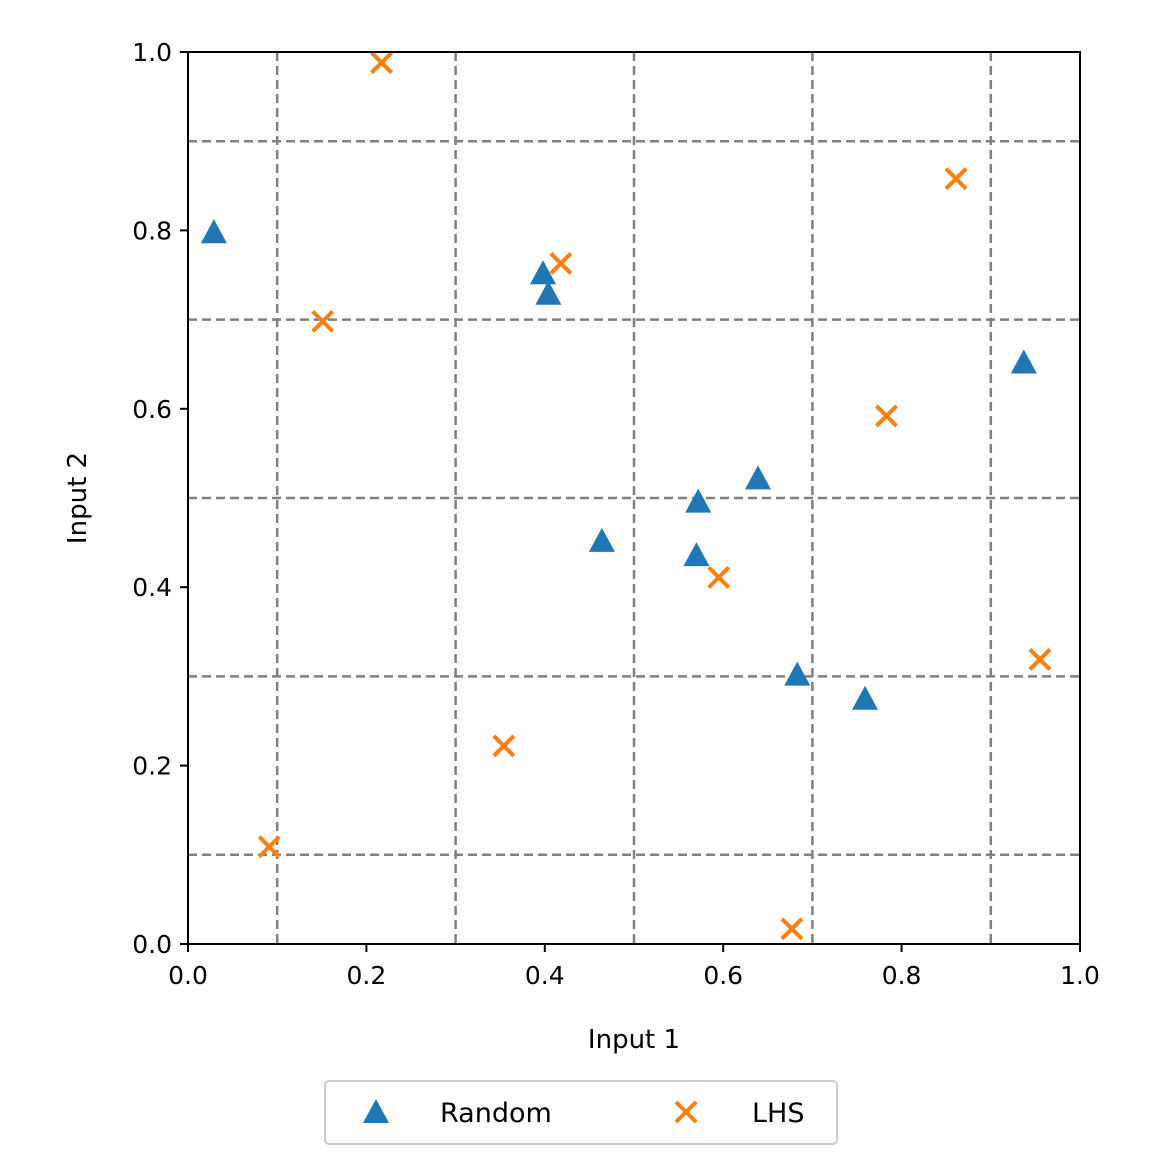 This screenshot has width=1163, height=1168. What do you see at coordinates (496, 1113) in the screenshot?
I see `legend-label-random: Random` at bounding box center [496, 1113].